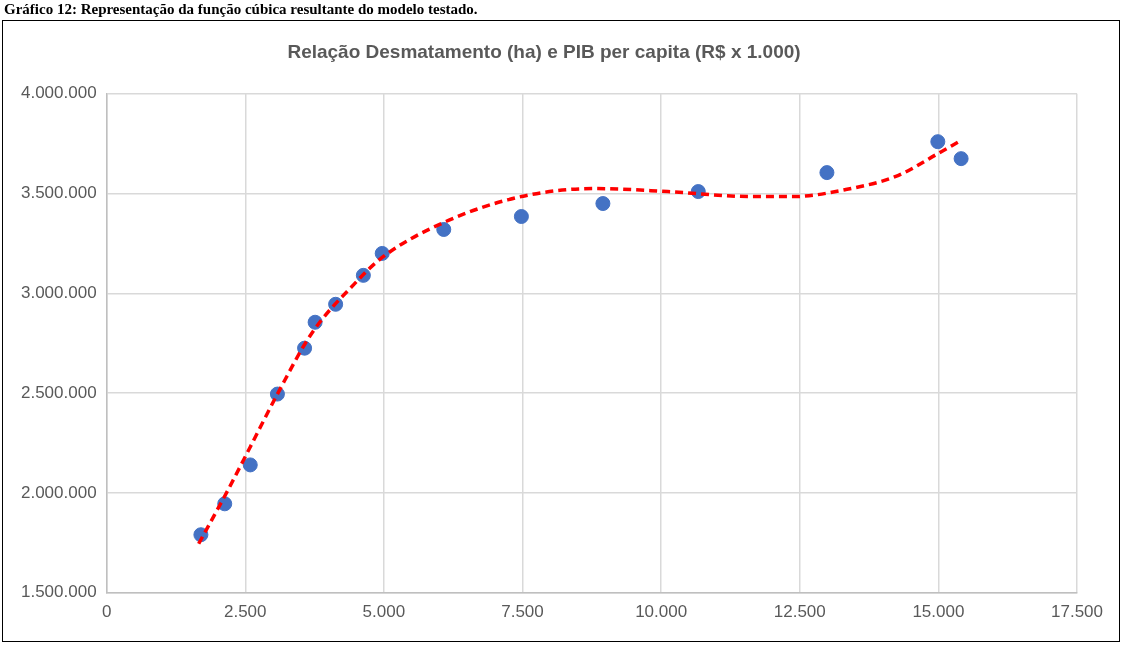 The width and height of the screenshot is (1124, 646). What do you see at coordinates (384, 612) in the screenshot?
I see `x-tick-label: 5.000` at bounding box center [384, 612].